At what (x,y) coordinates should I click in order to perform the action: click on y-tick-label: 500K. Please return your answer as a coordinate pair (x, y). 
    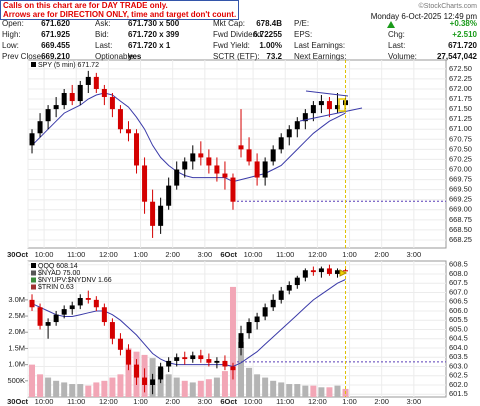
    Looking at the image, I should click on (16, 380).